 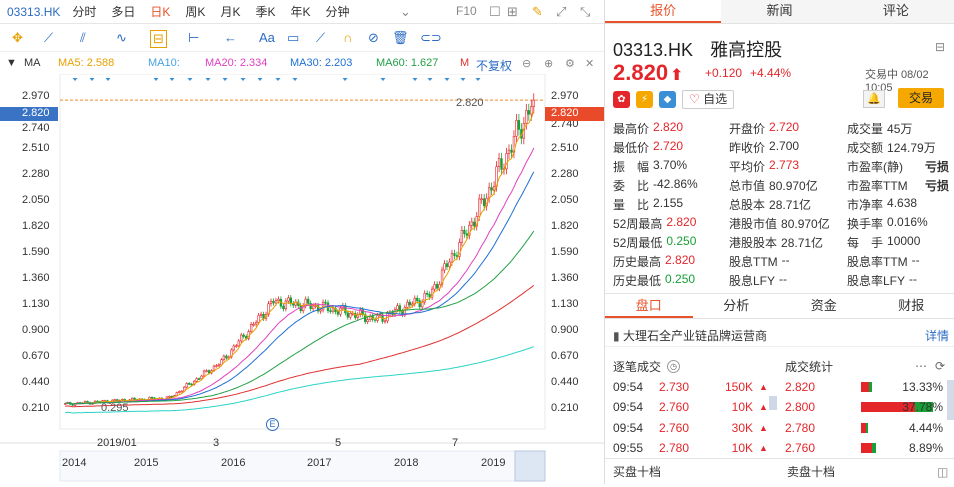 I want to click on chevron-down-icon: ⌄, so click(x=405, y=12).